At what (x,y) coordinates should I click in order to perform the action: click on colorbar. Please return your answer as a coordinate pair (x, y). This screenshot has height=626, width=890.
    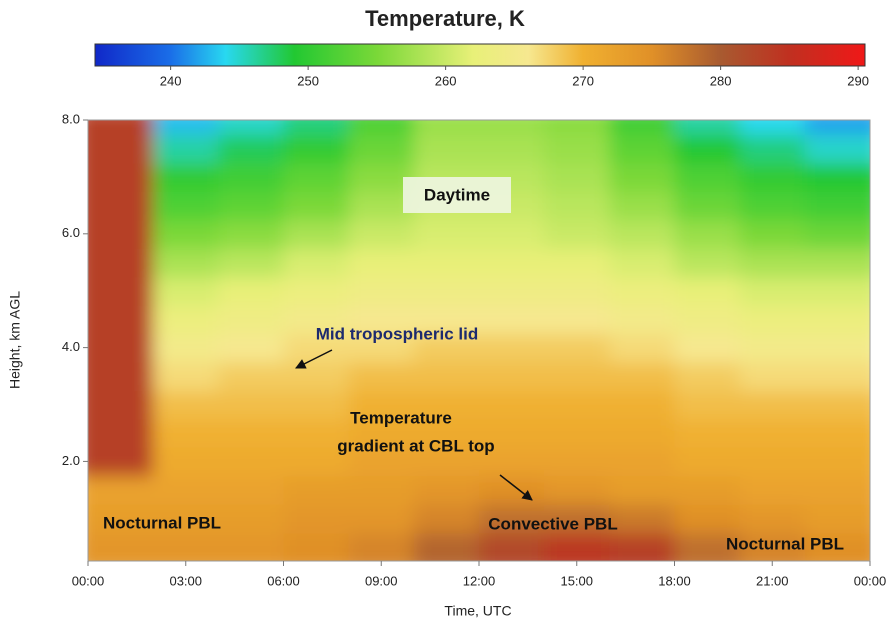
    Looking at the image, I should click on (480, 55).